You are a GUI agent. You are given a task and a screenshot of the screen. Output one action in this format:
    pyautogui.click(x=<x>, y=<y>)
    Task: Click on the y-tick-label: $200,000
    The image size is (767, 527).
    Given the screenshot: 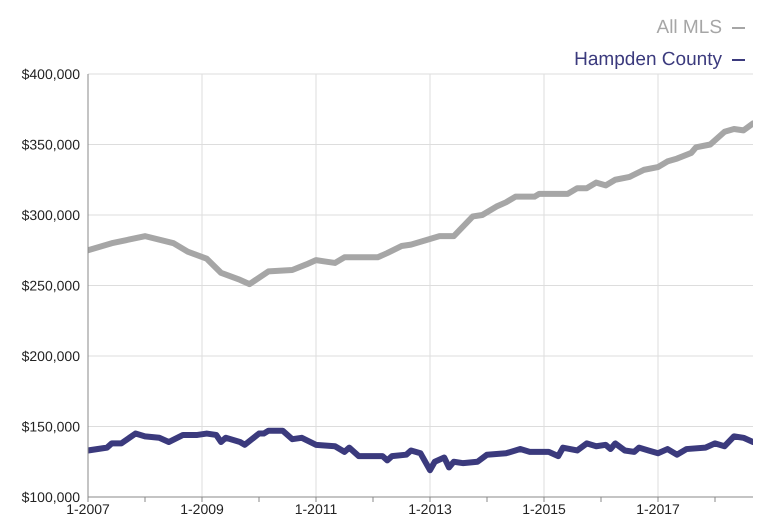 What is the action you would take?
    pyautogui.click(x=51, y=356)
    